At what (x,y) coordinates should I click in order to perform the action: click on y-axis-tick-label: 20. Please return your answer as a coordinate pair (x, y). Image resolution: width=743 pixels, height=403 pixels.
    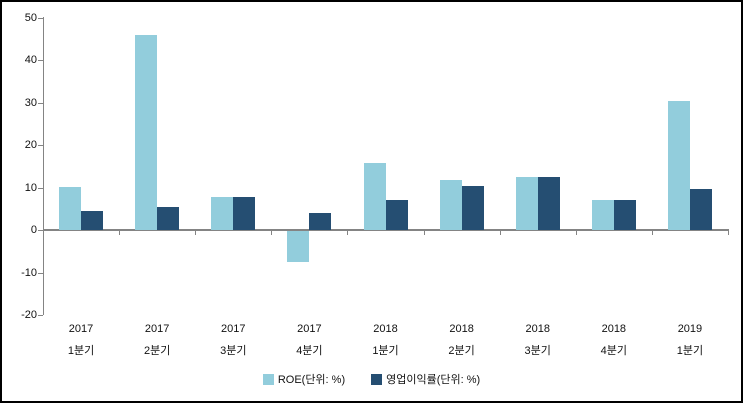
    Looking at the image, I should click on (30, 145).